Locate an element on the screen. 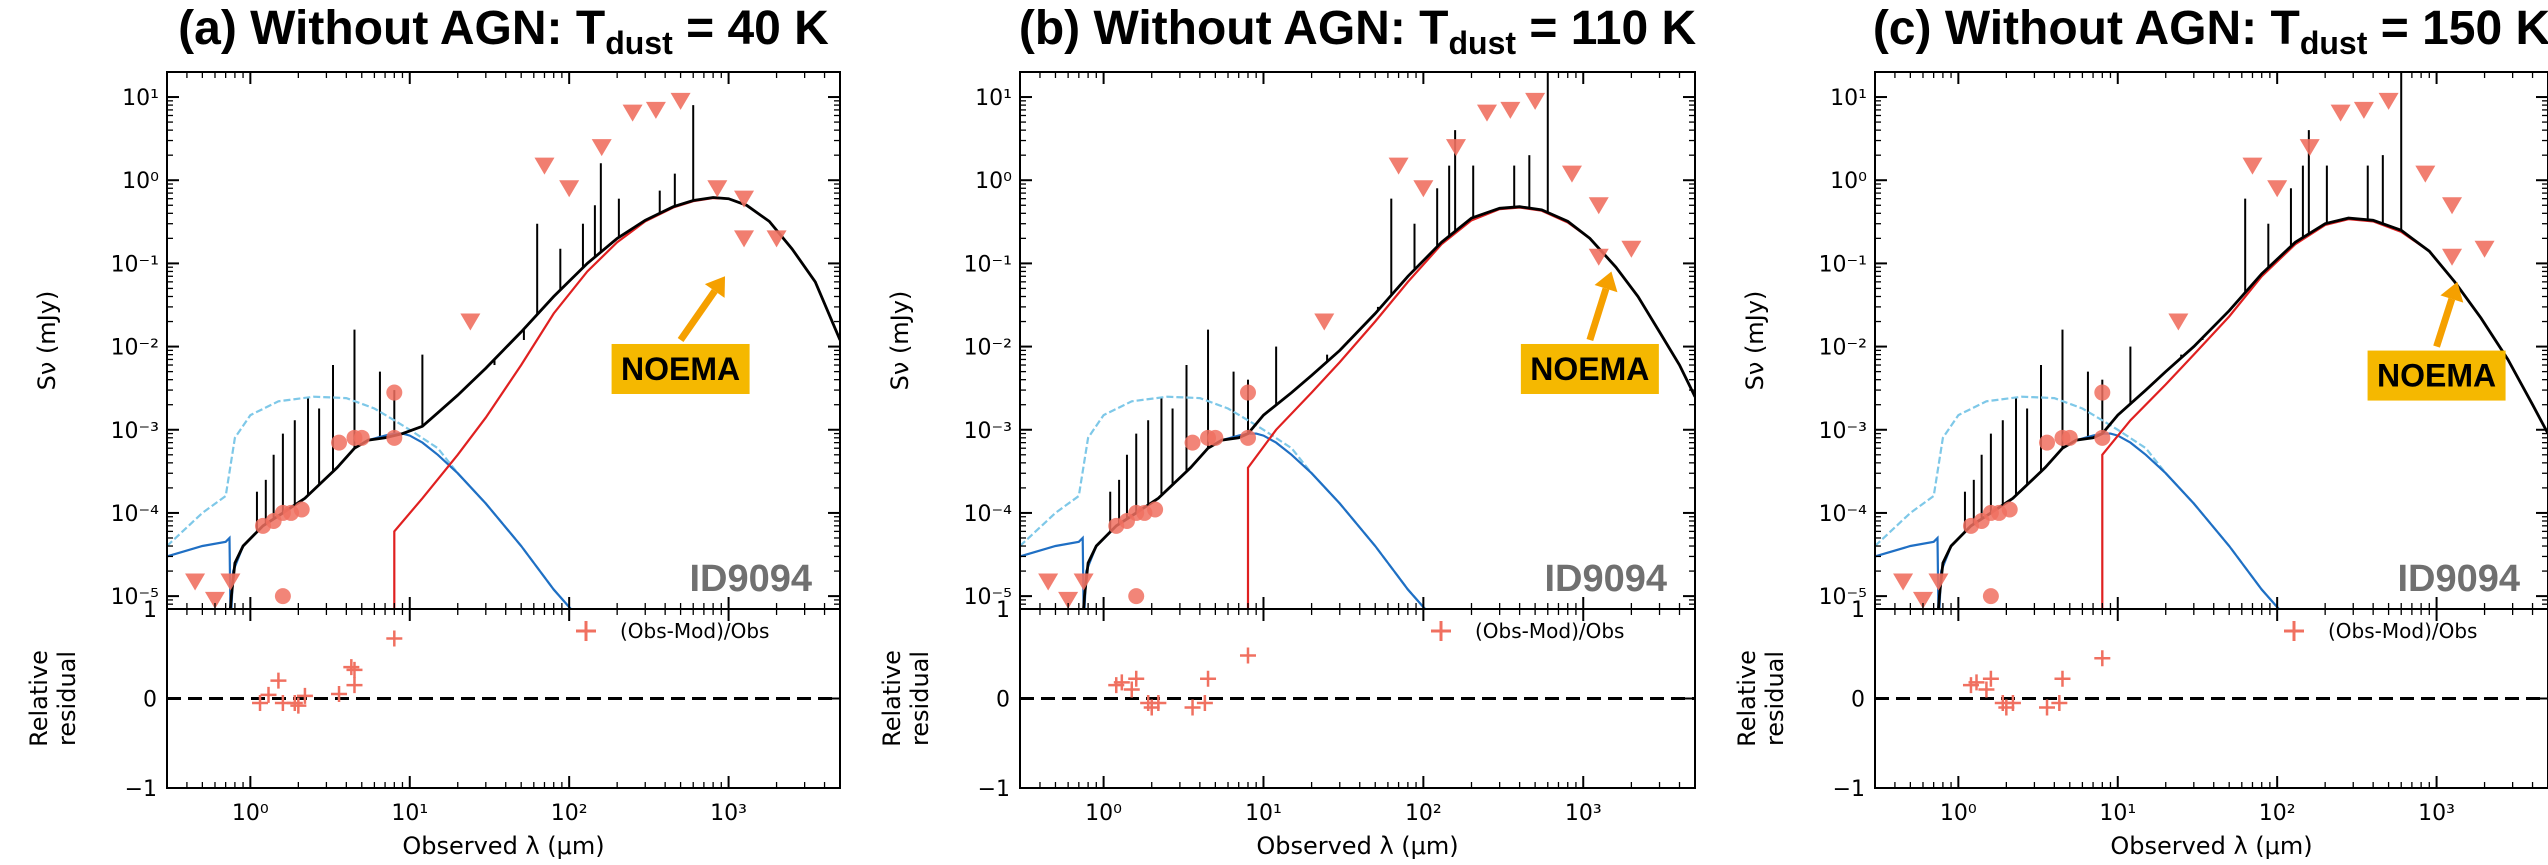  x-tick-label-2: 10² is located at coordinates (569, 813).